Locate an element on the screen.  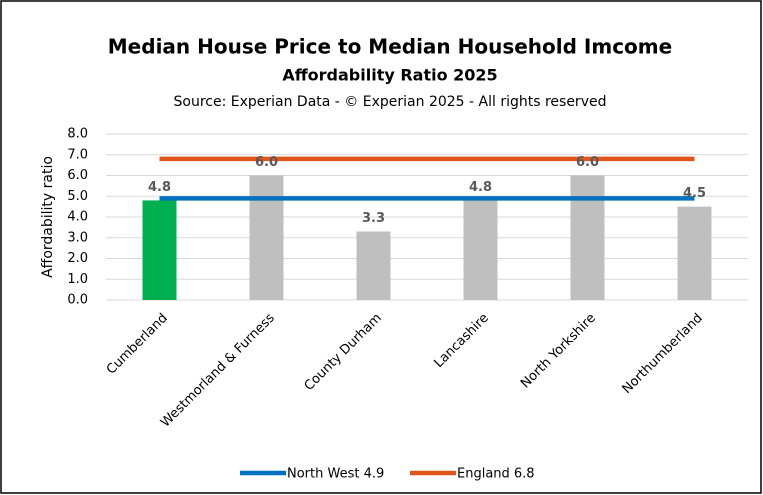
y-tick-label: 3.0 is located at coordinates (77, 237).